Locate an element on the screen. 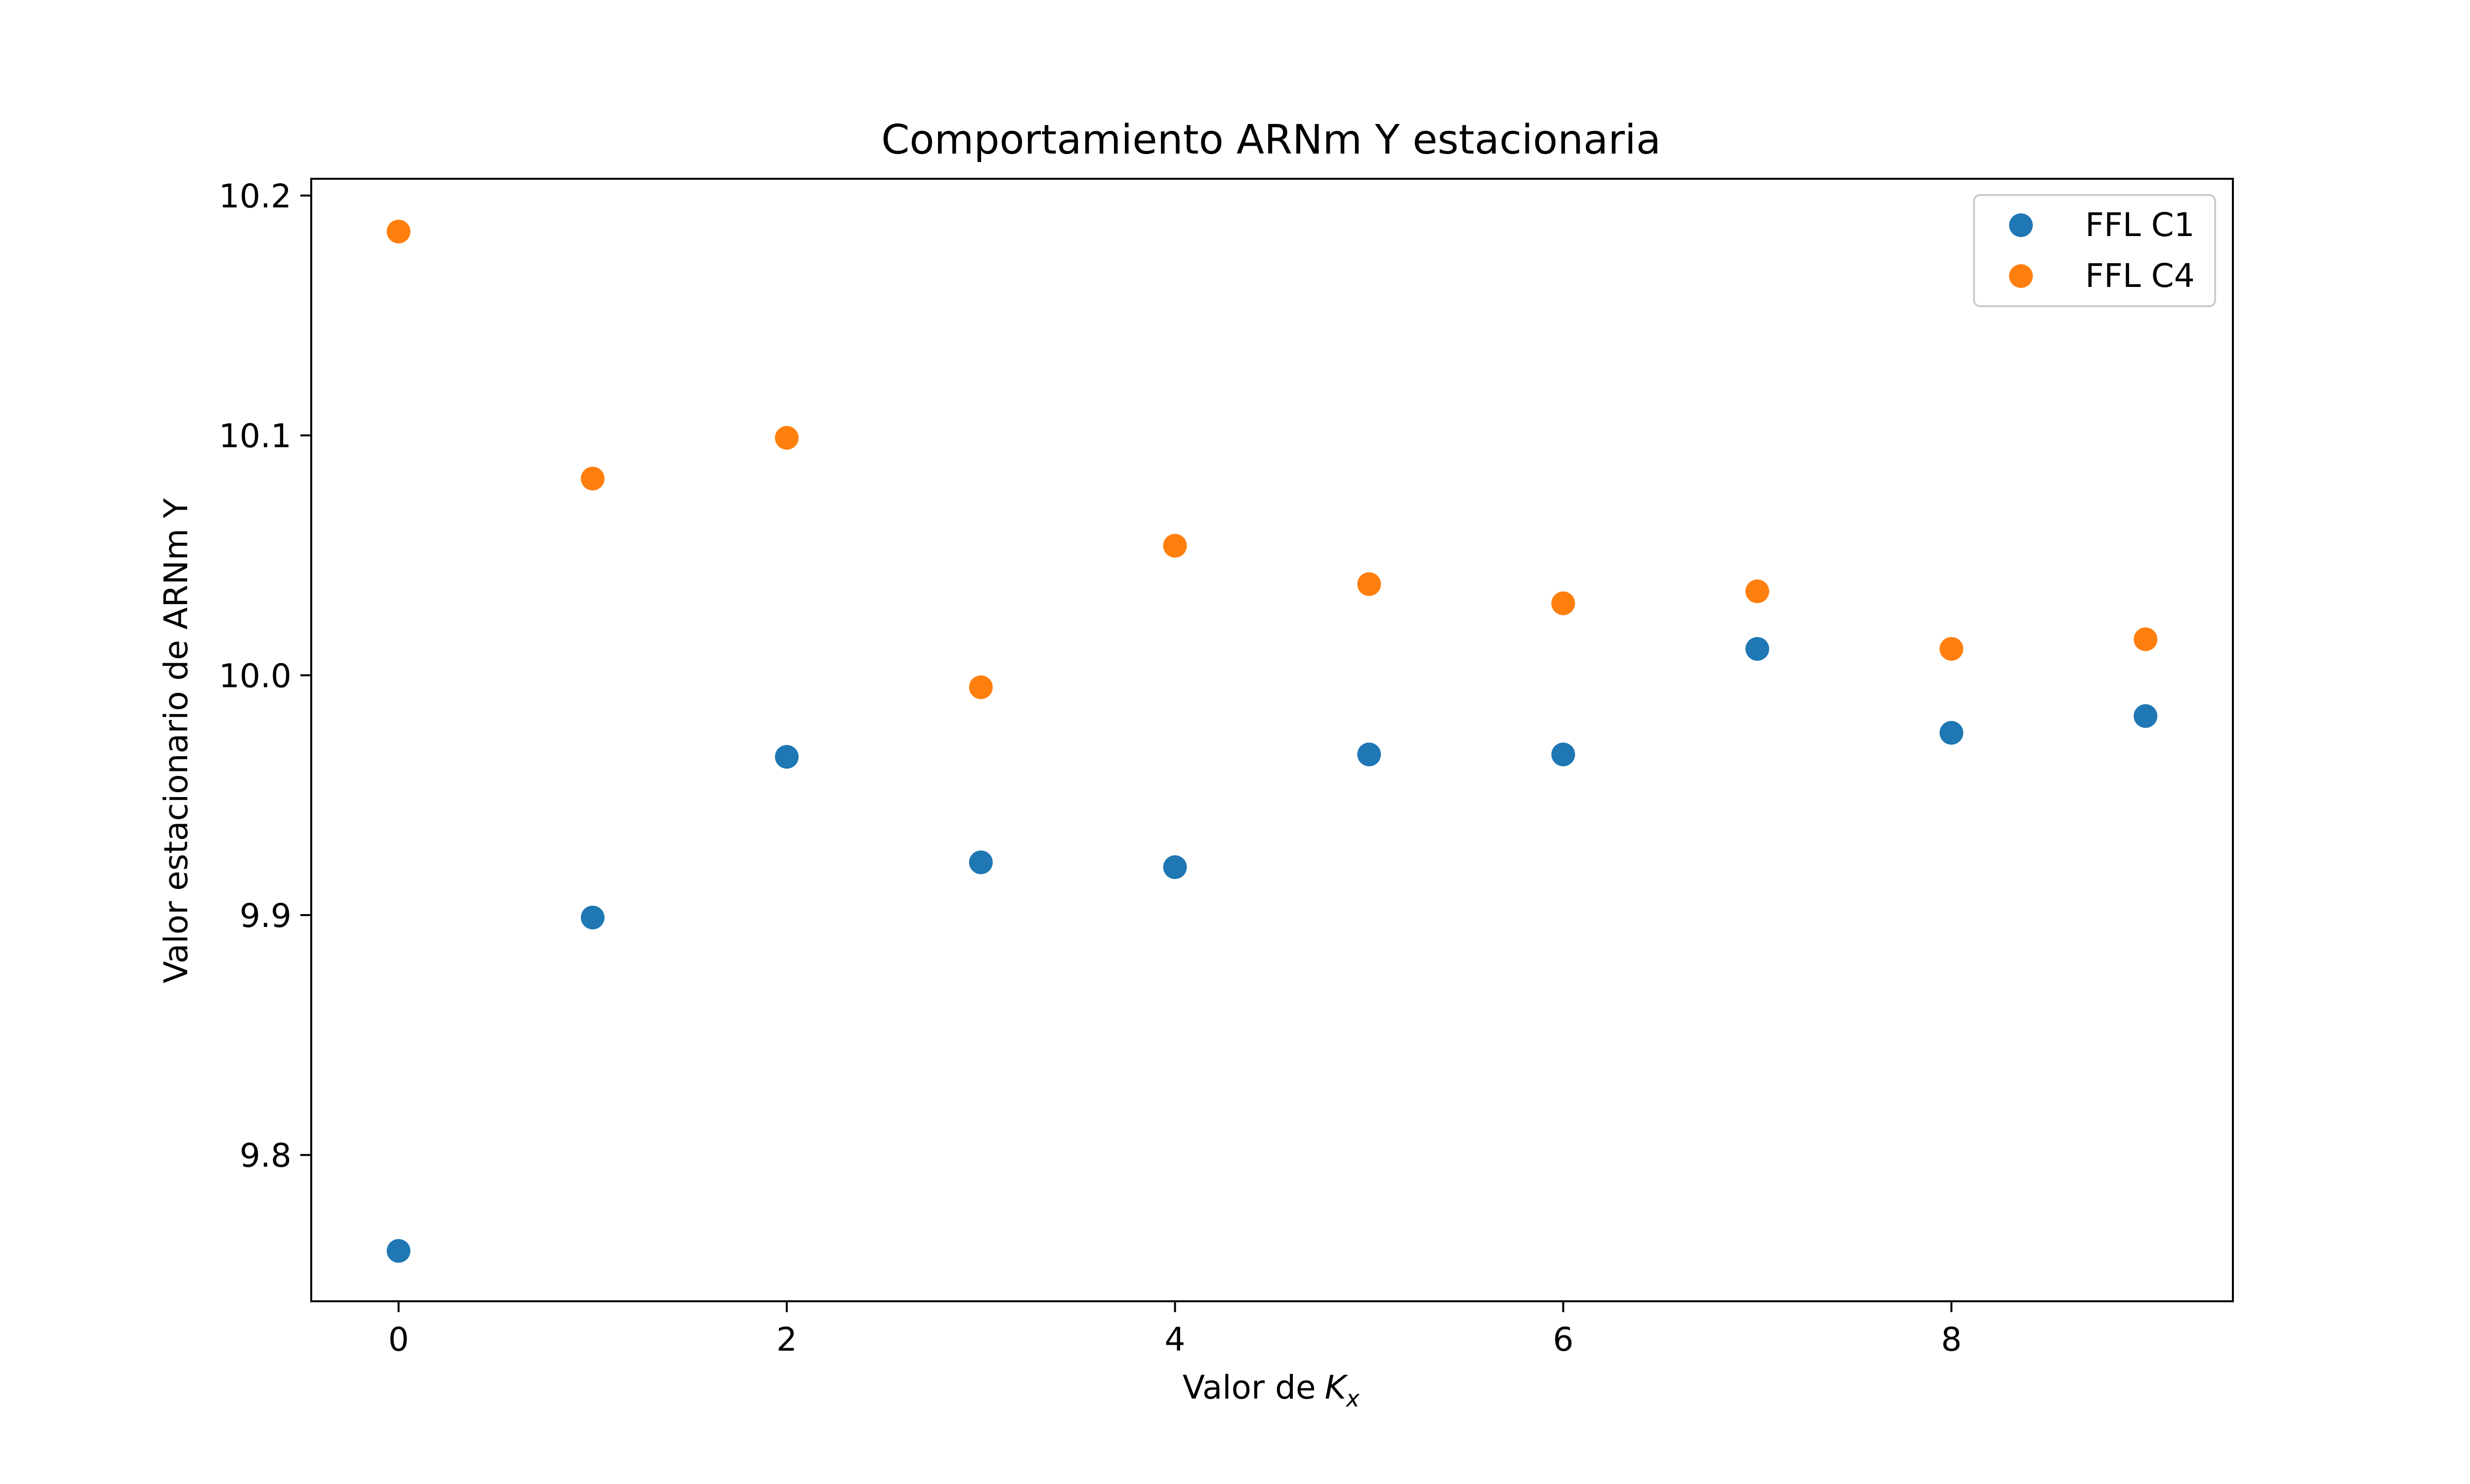 The height and width of the screenshot is (1484, 2470). legend-label-ffl-c1: FFL C1 is located at coordinates (2140, 225).